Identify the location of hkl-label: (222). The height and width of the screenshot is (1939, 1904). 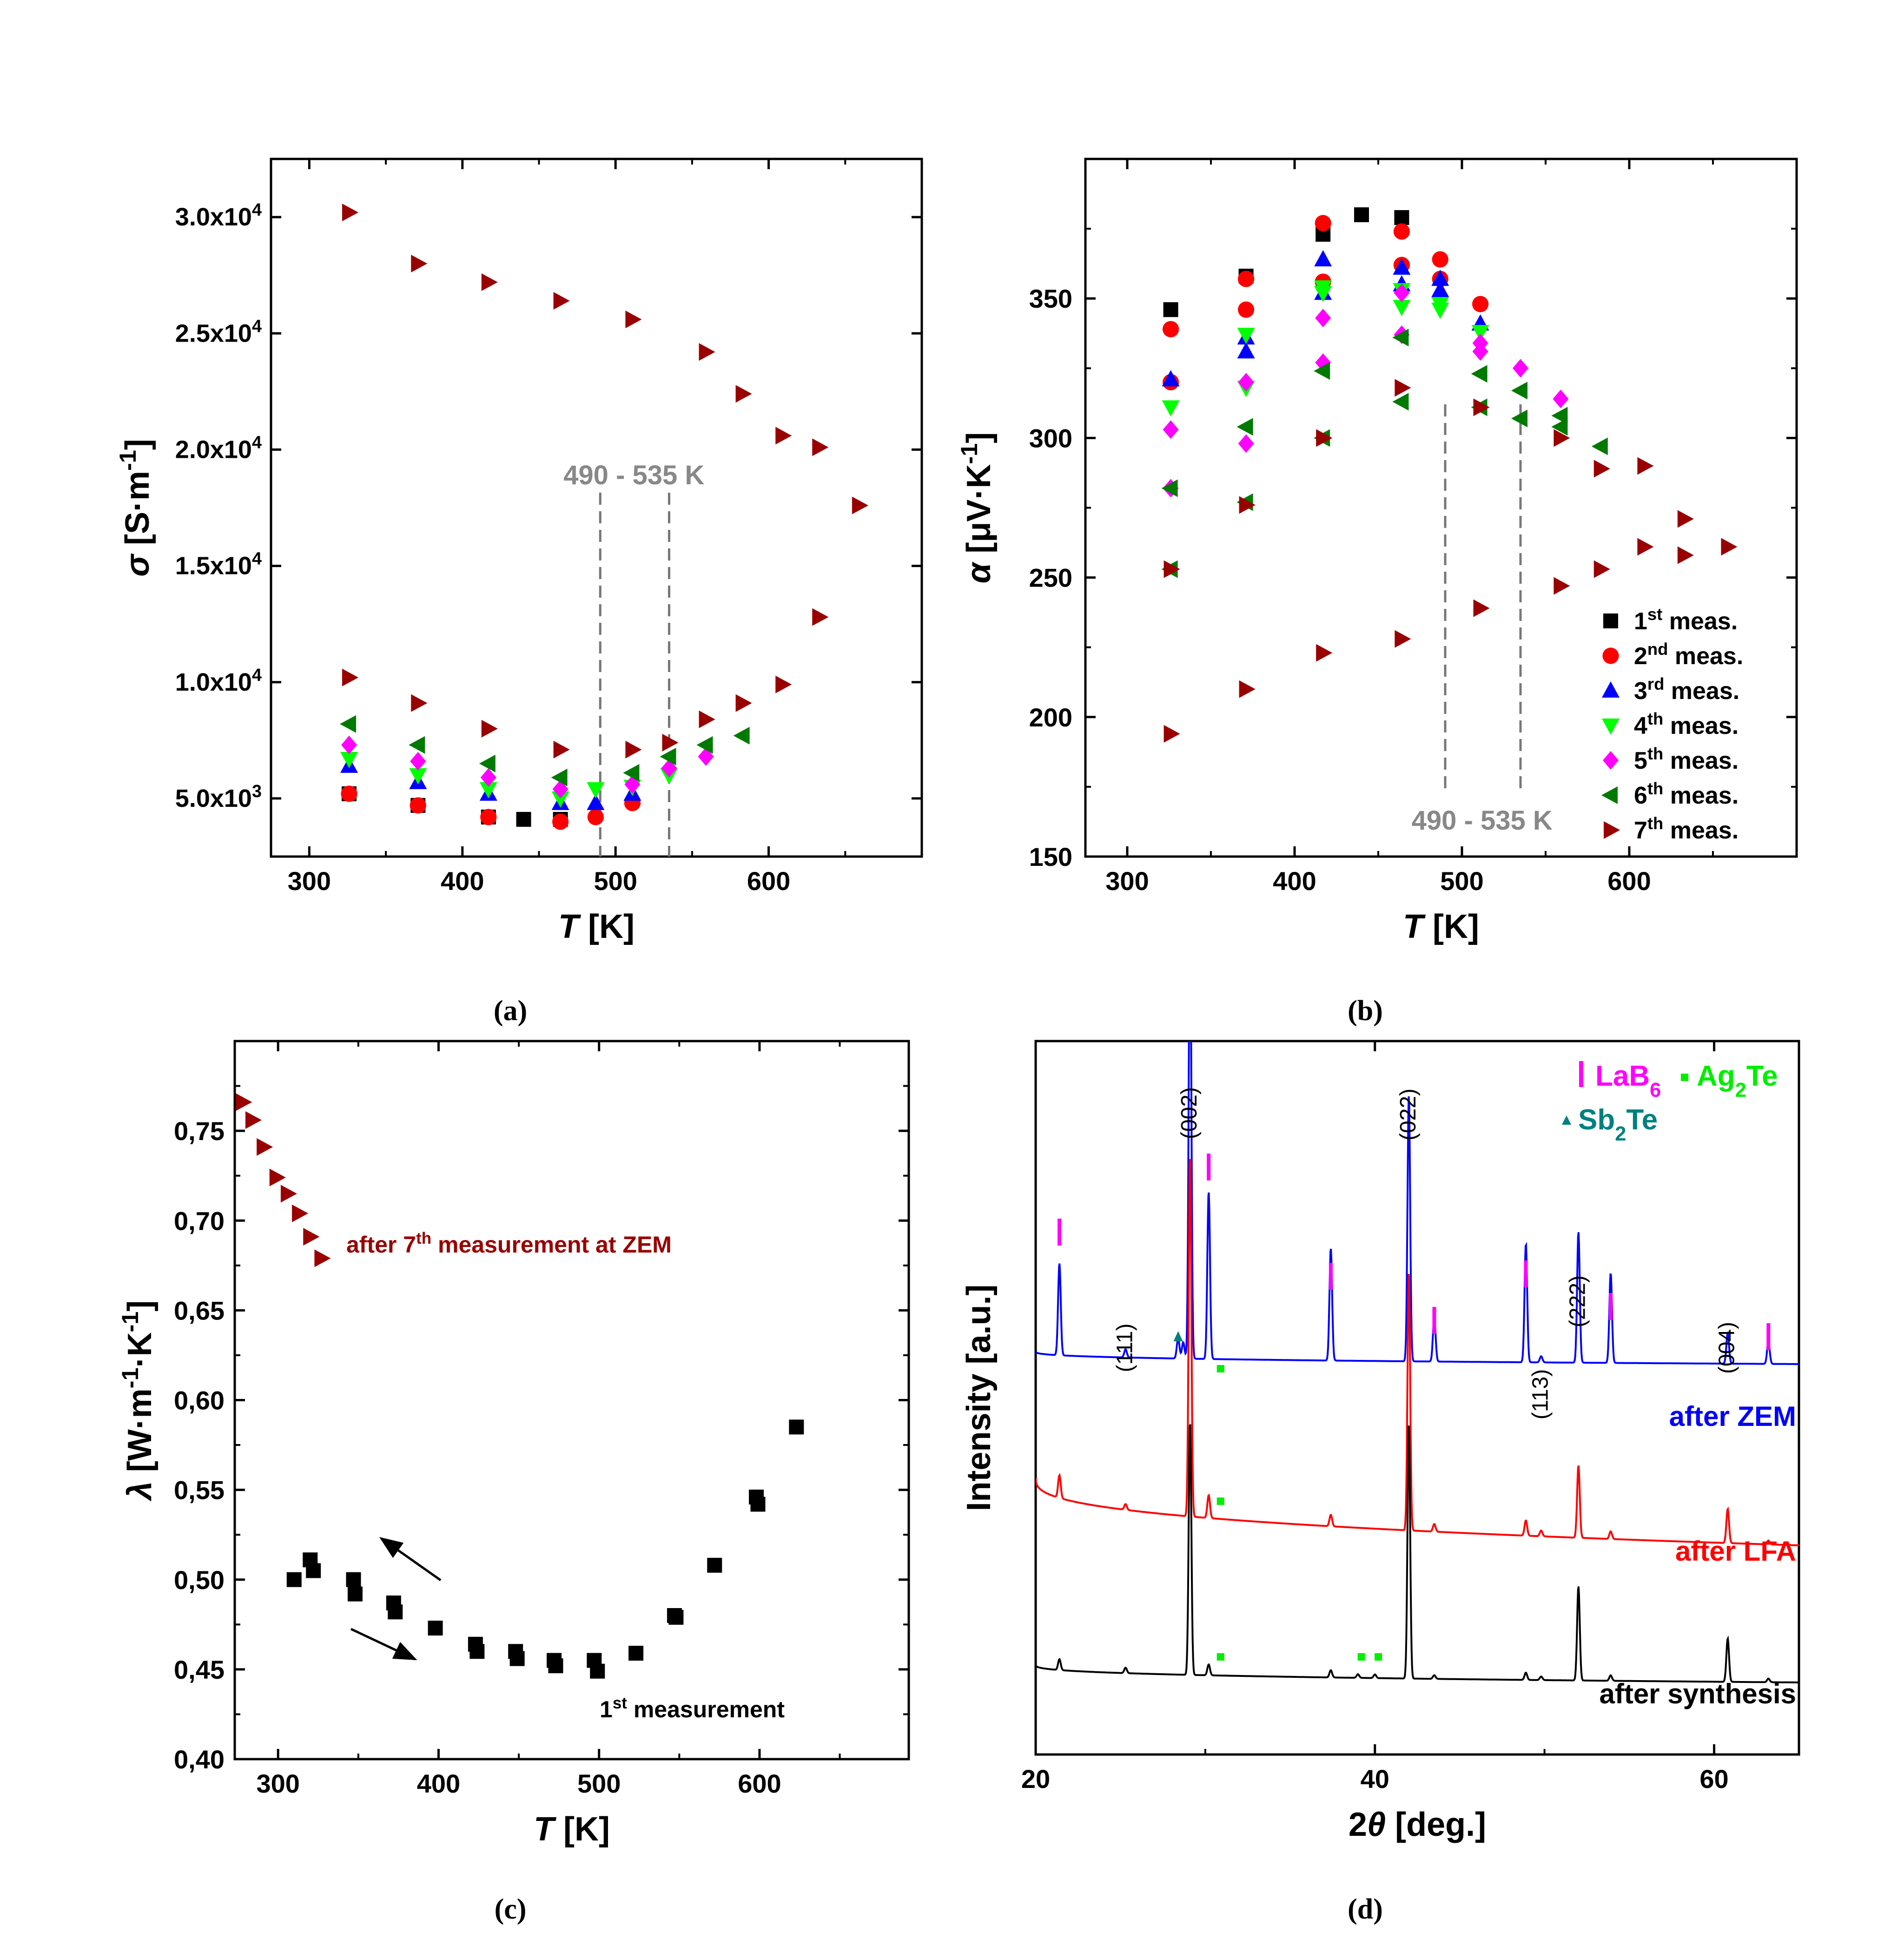
(1578, 1301).